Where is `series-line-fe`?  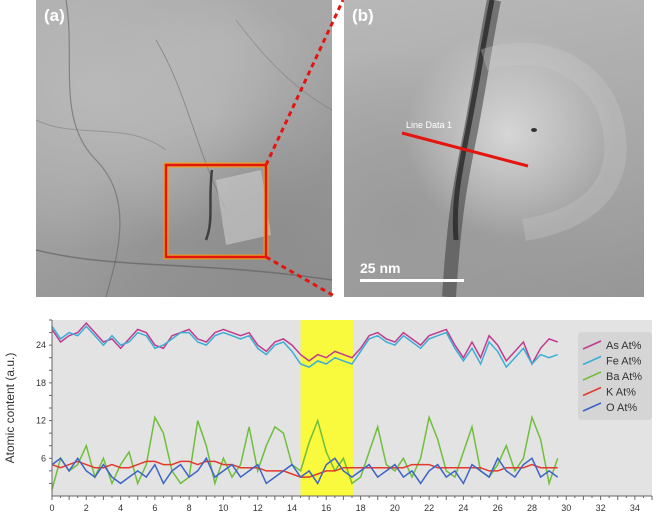
series-line-fe is located at coordinates (304, 347).